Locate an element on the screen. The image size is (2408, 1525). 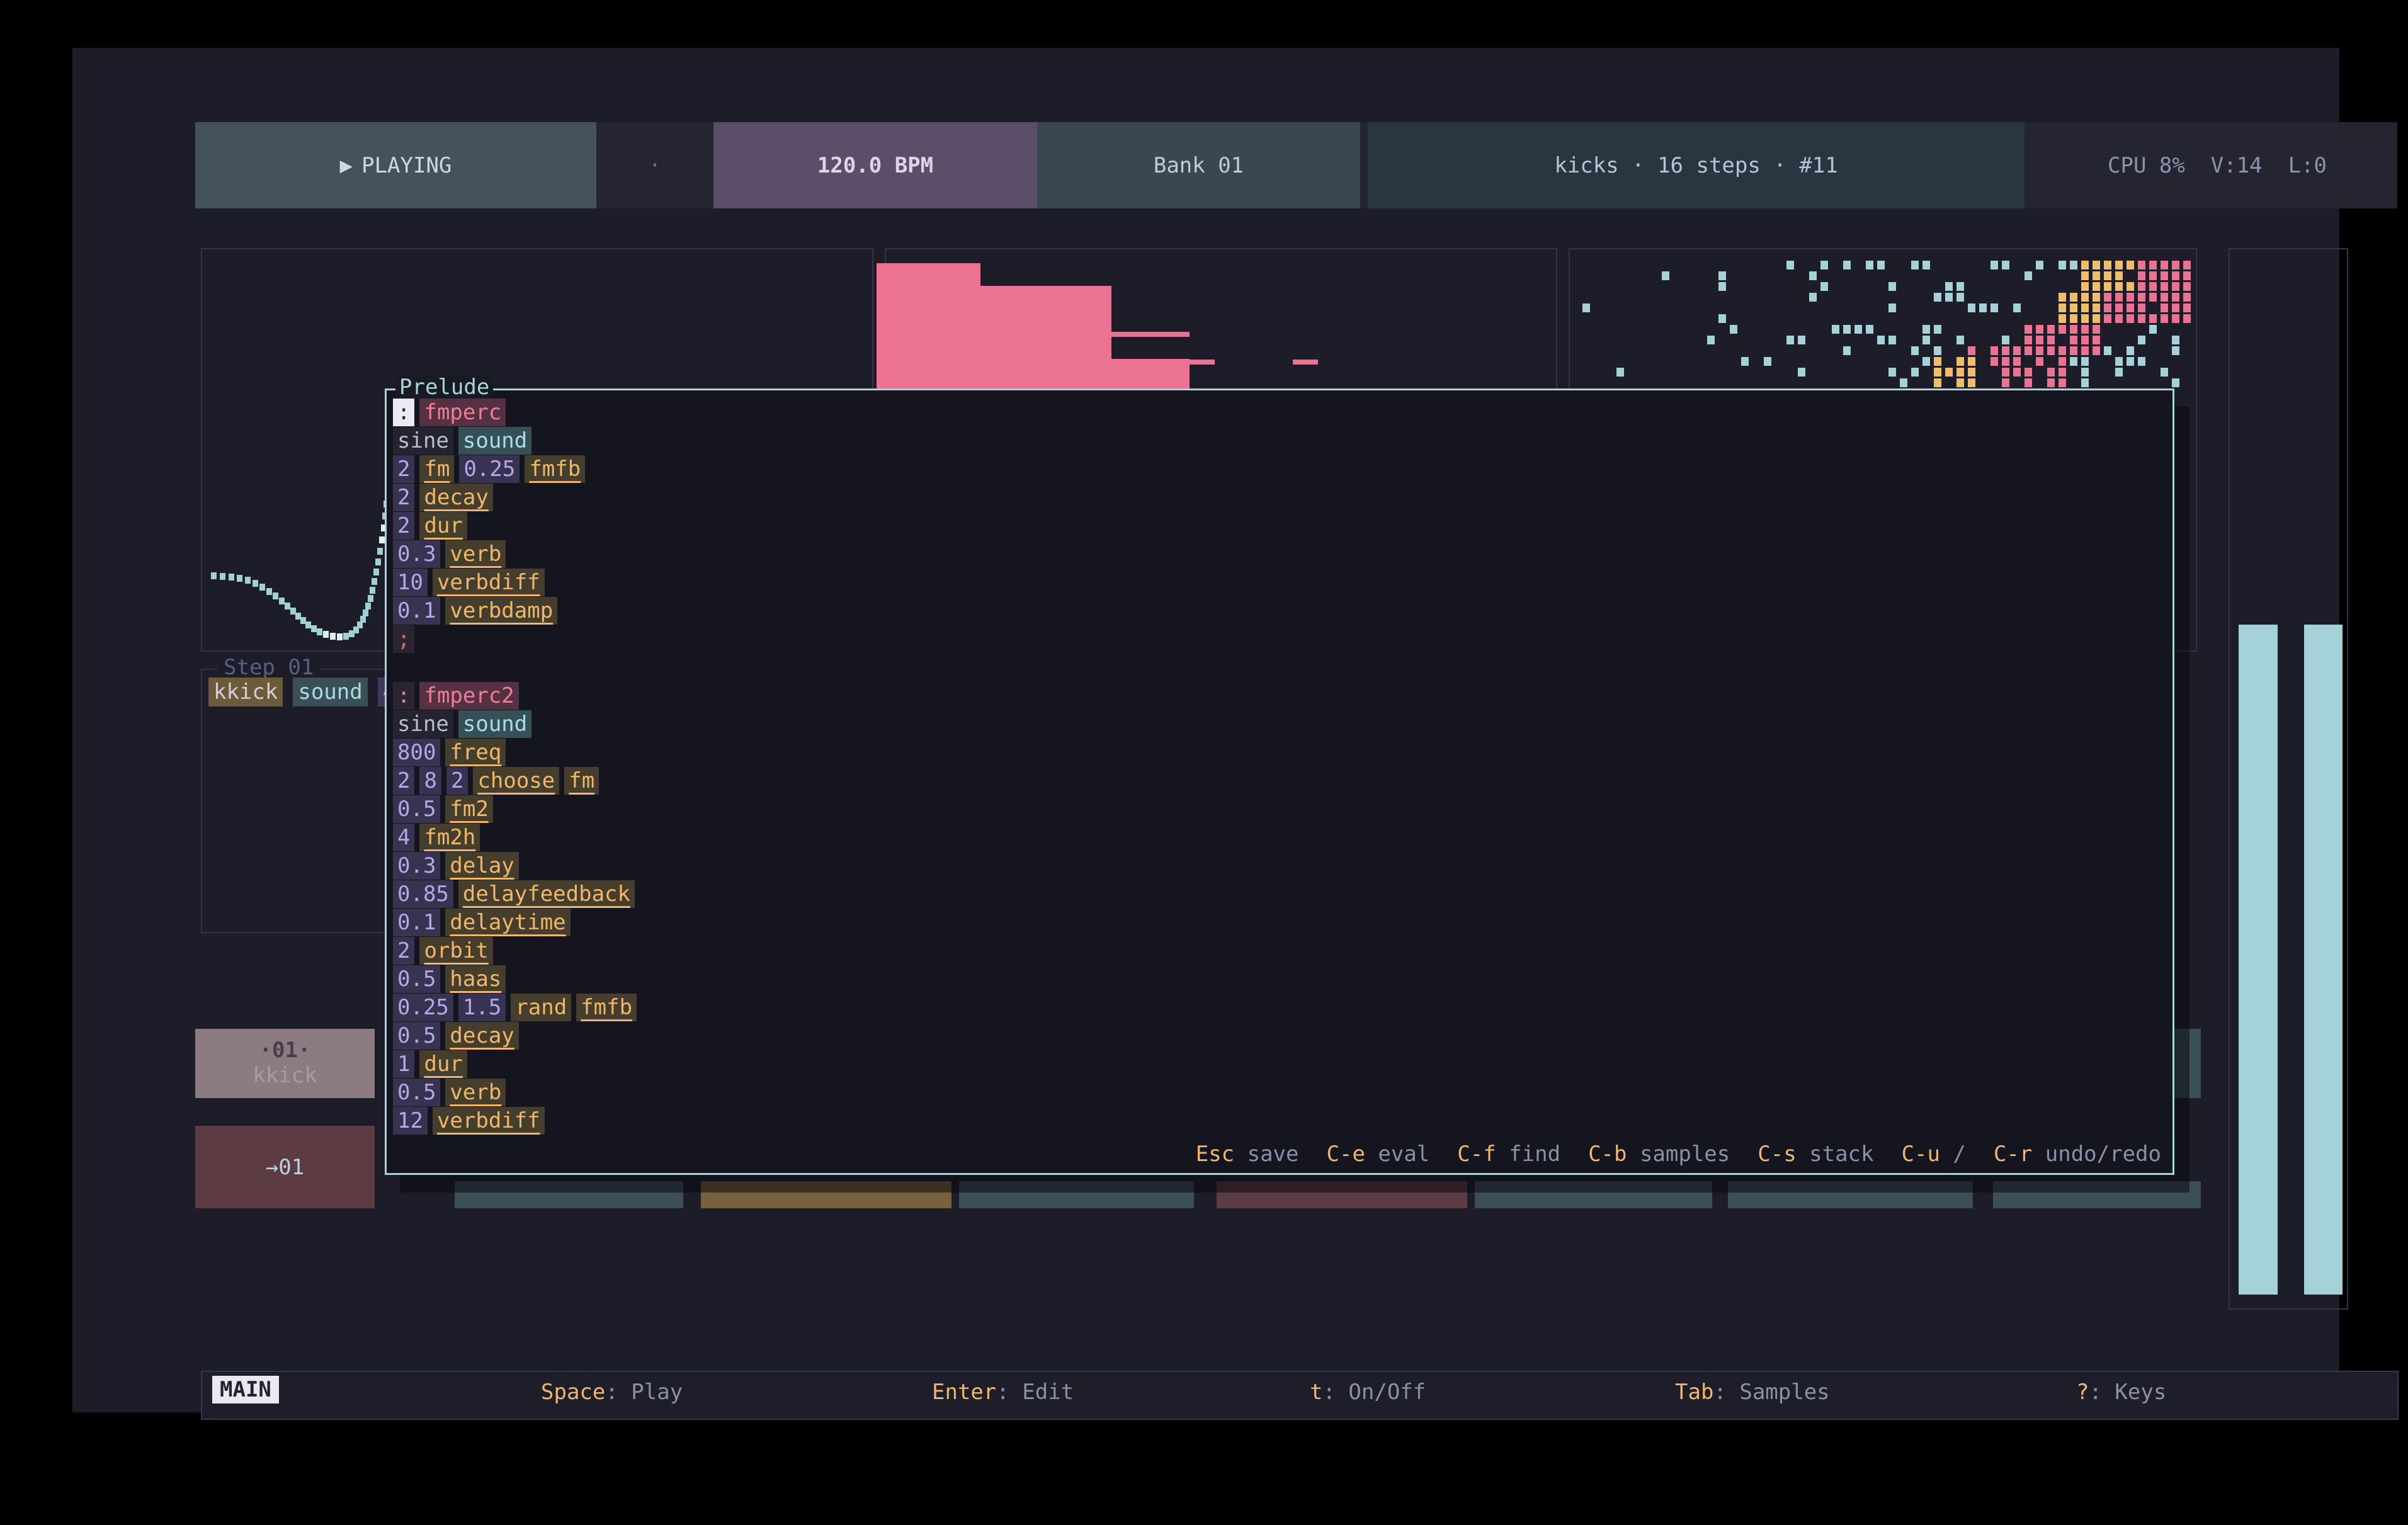
code-line: 2 fm 0.25 fmfb is located at coordinates (515, 469).